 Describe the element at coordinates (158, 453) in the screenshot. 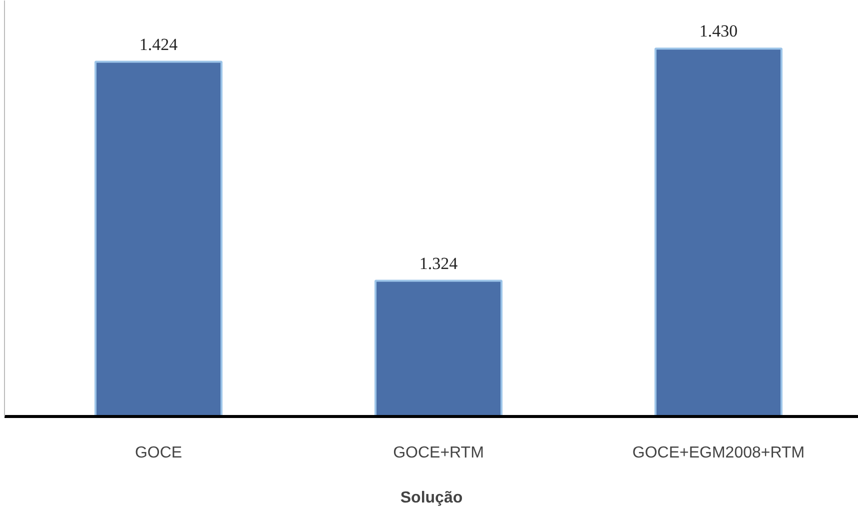

I see `x-tick-label: GOCE` at that location.